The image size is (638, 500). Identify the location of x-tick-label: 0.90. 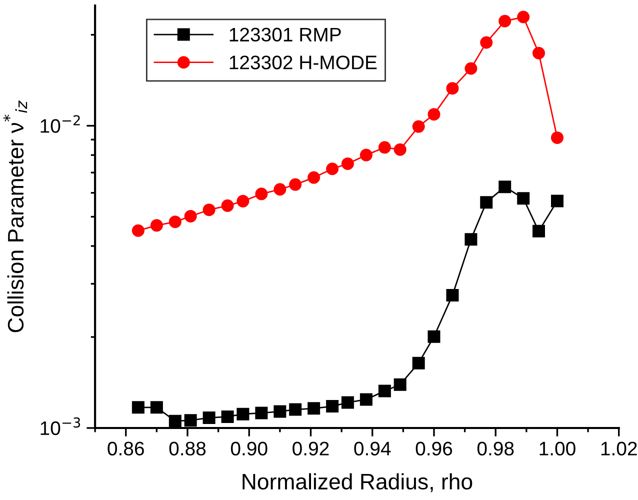
(249, 449).